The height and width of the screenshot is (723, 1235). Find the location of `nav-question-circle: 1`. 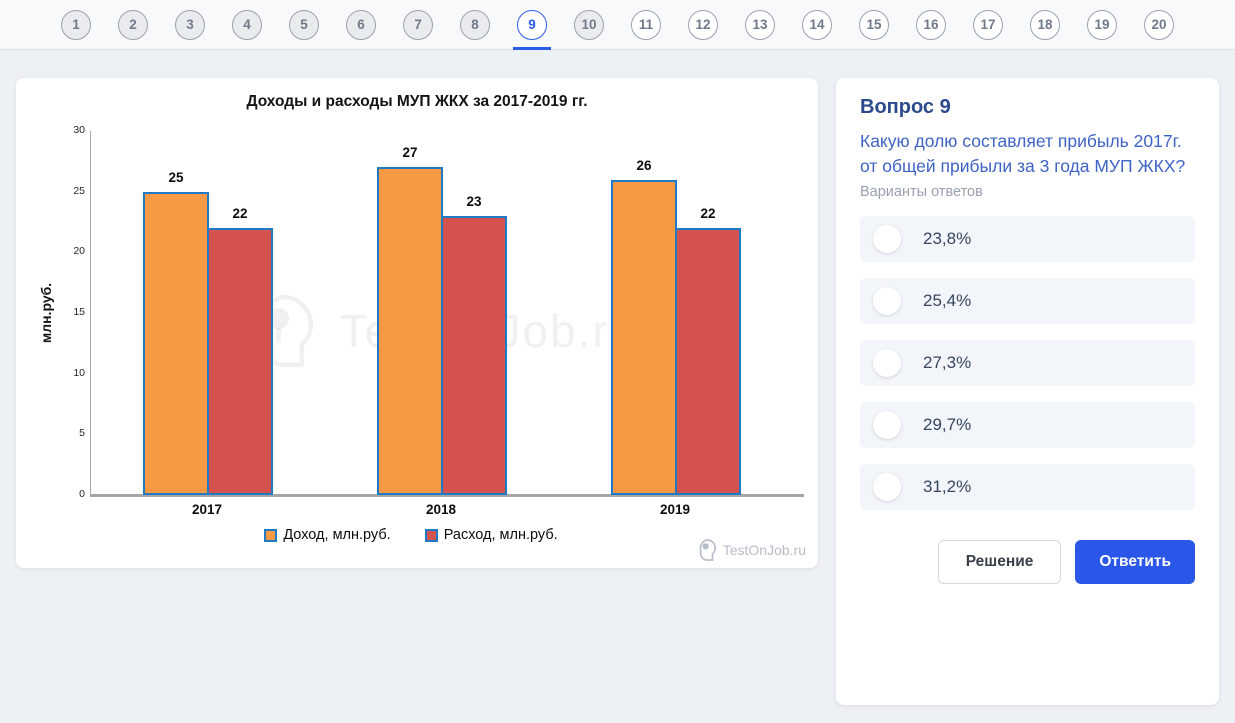

nav-question-circle: 1 is located at coordinates (76, 24).